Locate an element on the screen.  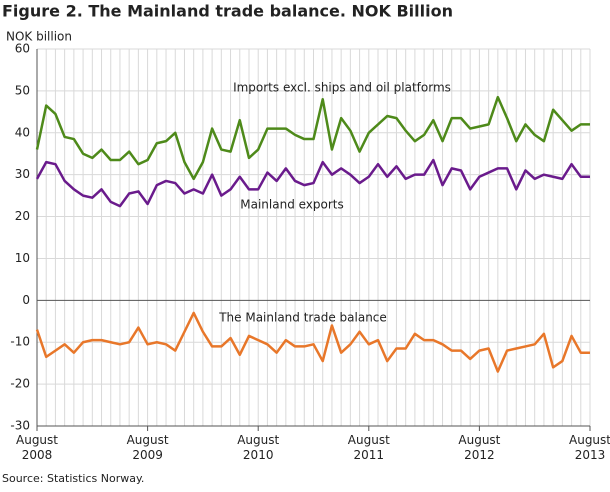
y-tick-label: 50 is located at coordinates (22, 90).